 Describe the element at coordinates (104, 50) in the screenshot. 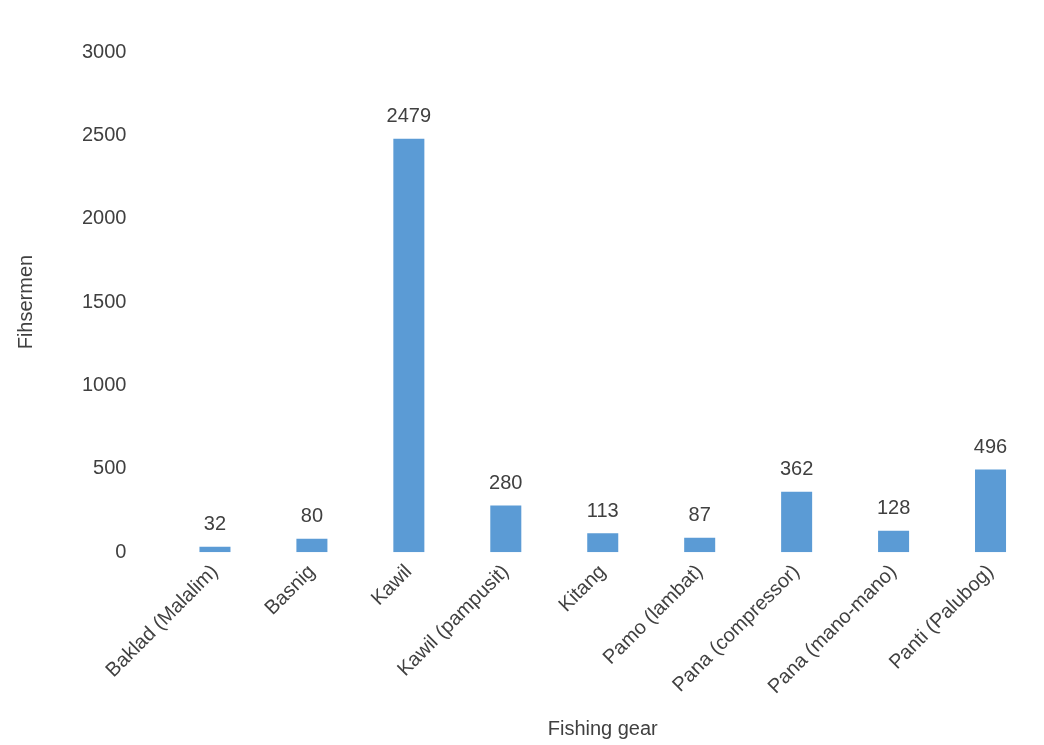

I see `y-tick-label: 3000` at that location.